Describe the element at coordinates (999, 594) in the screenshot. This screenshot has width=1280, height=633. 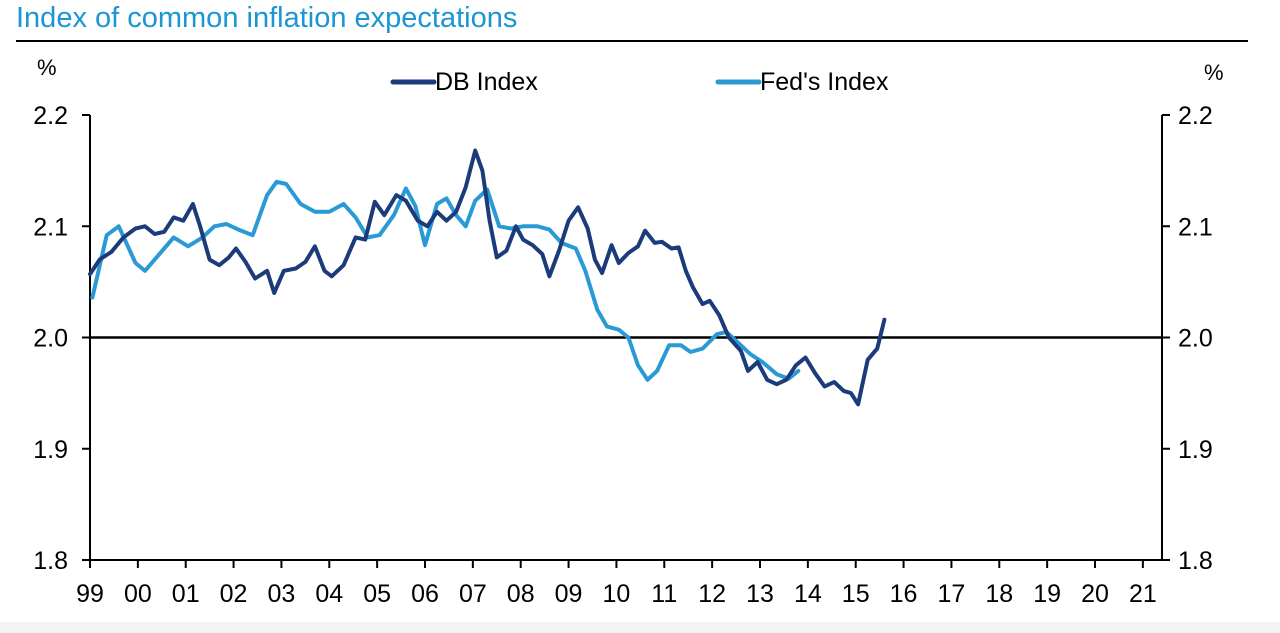
I see `x-tick-label-18: 18` at that location.